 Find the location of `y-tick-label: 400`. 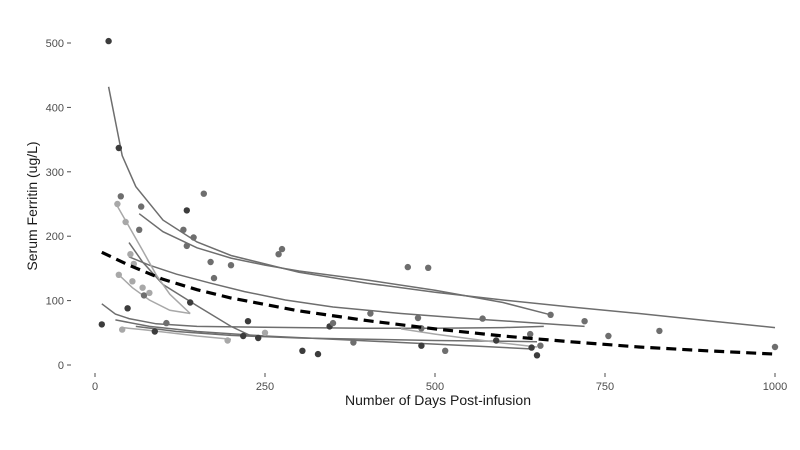

y-tick-label: 400 is located at coordinates (55, 108).